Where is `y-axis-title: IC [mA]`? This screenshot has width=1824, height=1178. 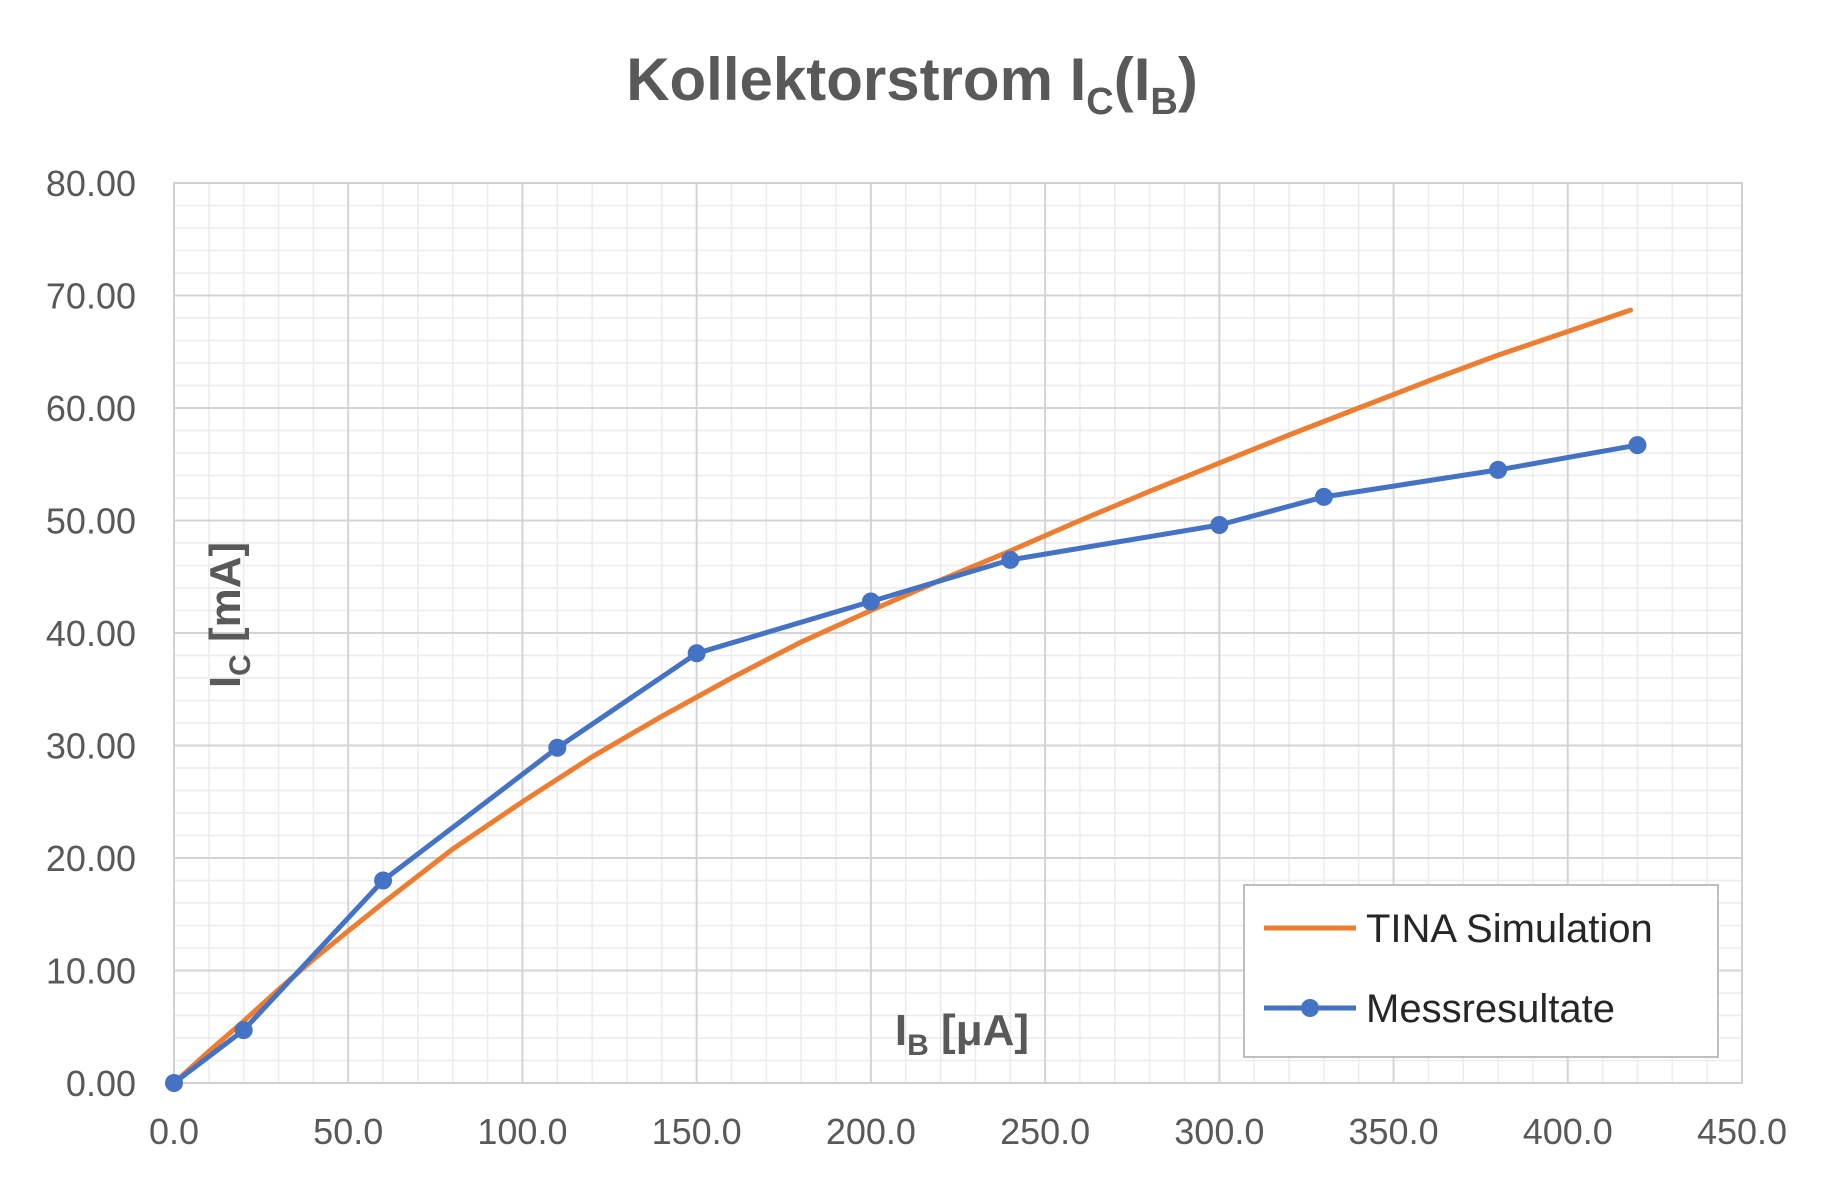 y-axis-title: IC [mA] is located at coordinates (229, 615).